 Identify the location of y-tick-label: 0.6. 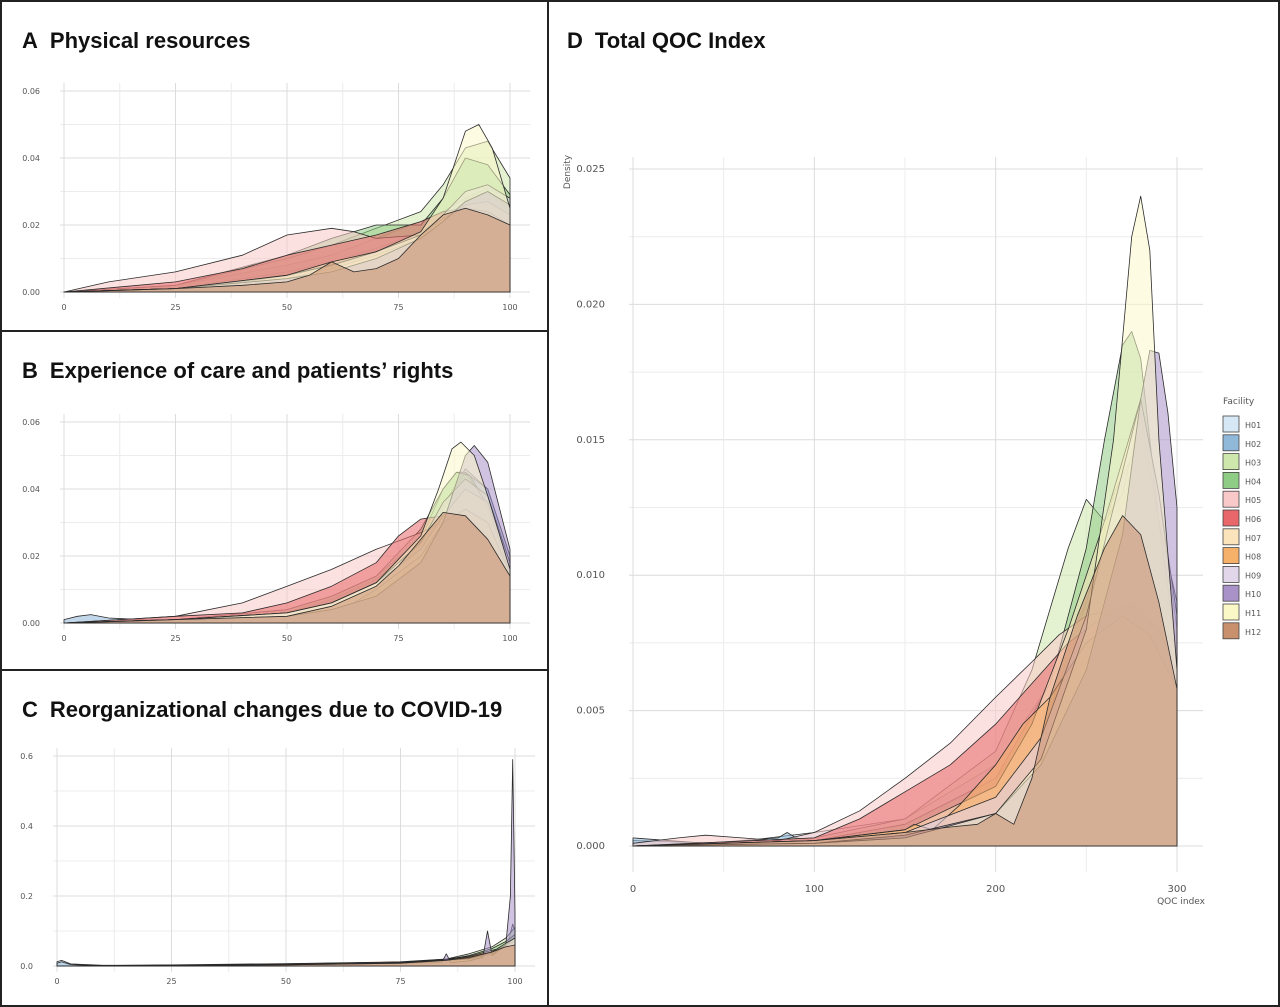
(26, 756).